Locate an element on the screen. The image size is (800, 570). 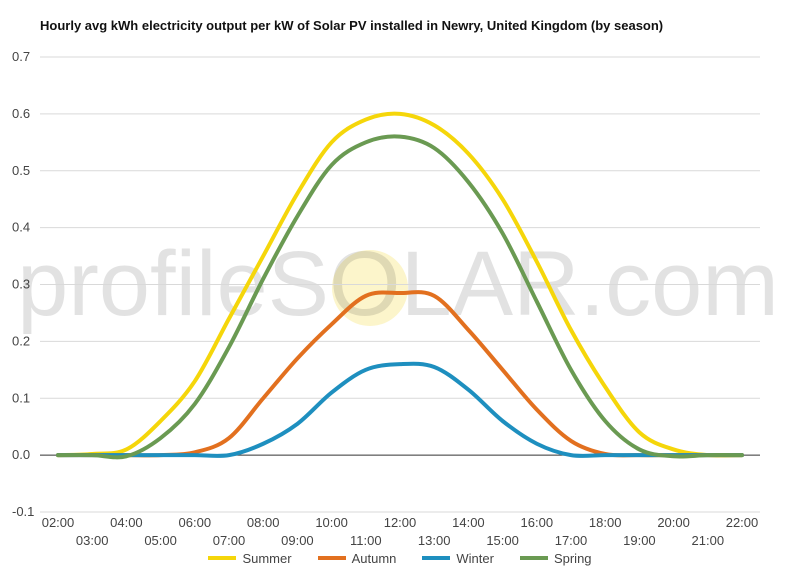
x-tick-label: 18:00 is located at coordinates (605, 522).